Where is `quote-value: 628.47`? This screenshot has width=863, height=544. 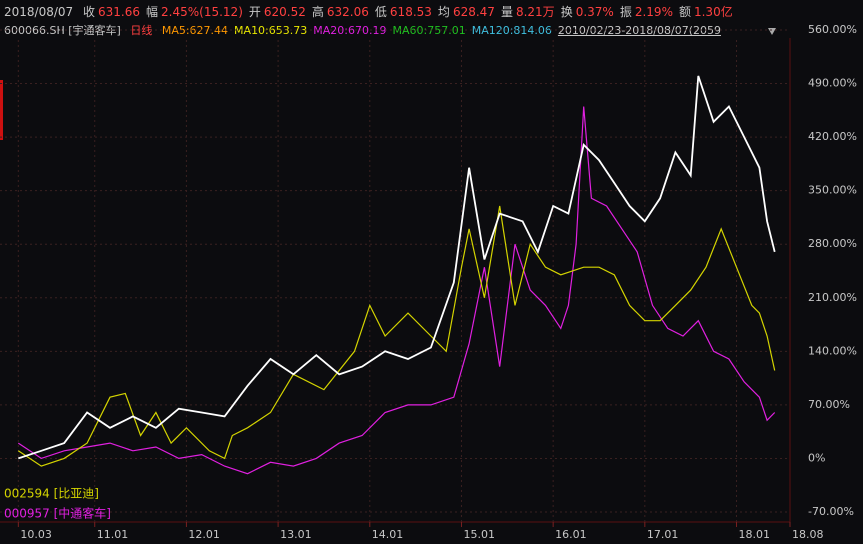 quote-value: 628.47 is located at coordinates (473, 12).